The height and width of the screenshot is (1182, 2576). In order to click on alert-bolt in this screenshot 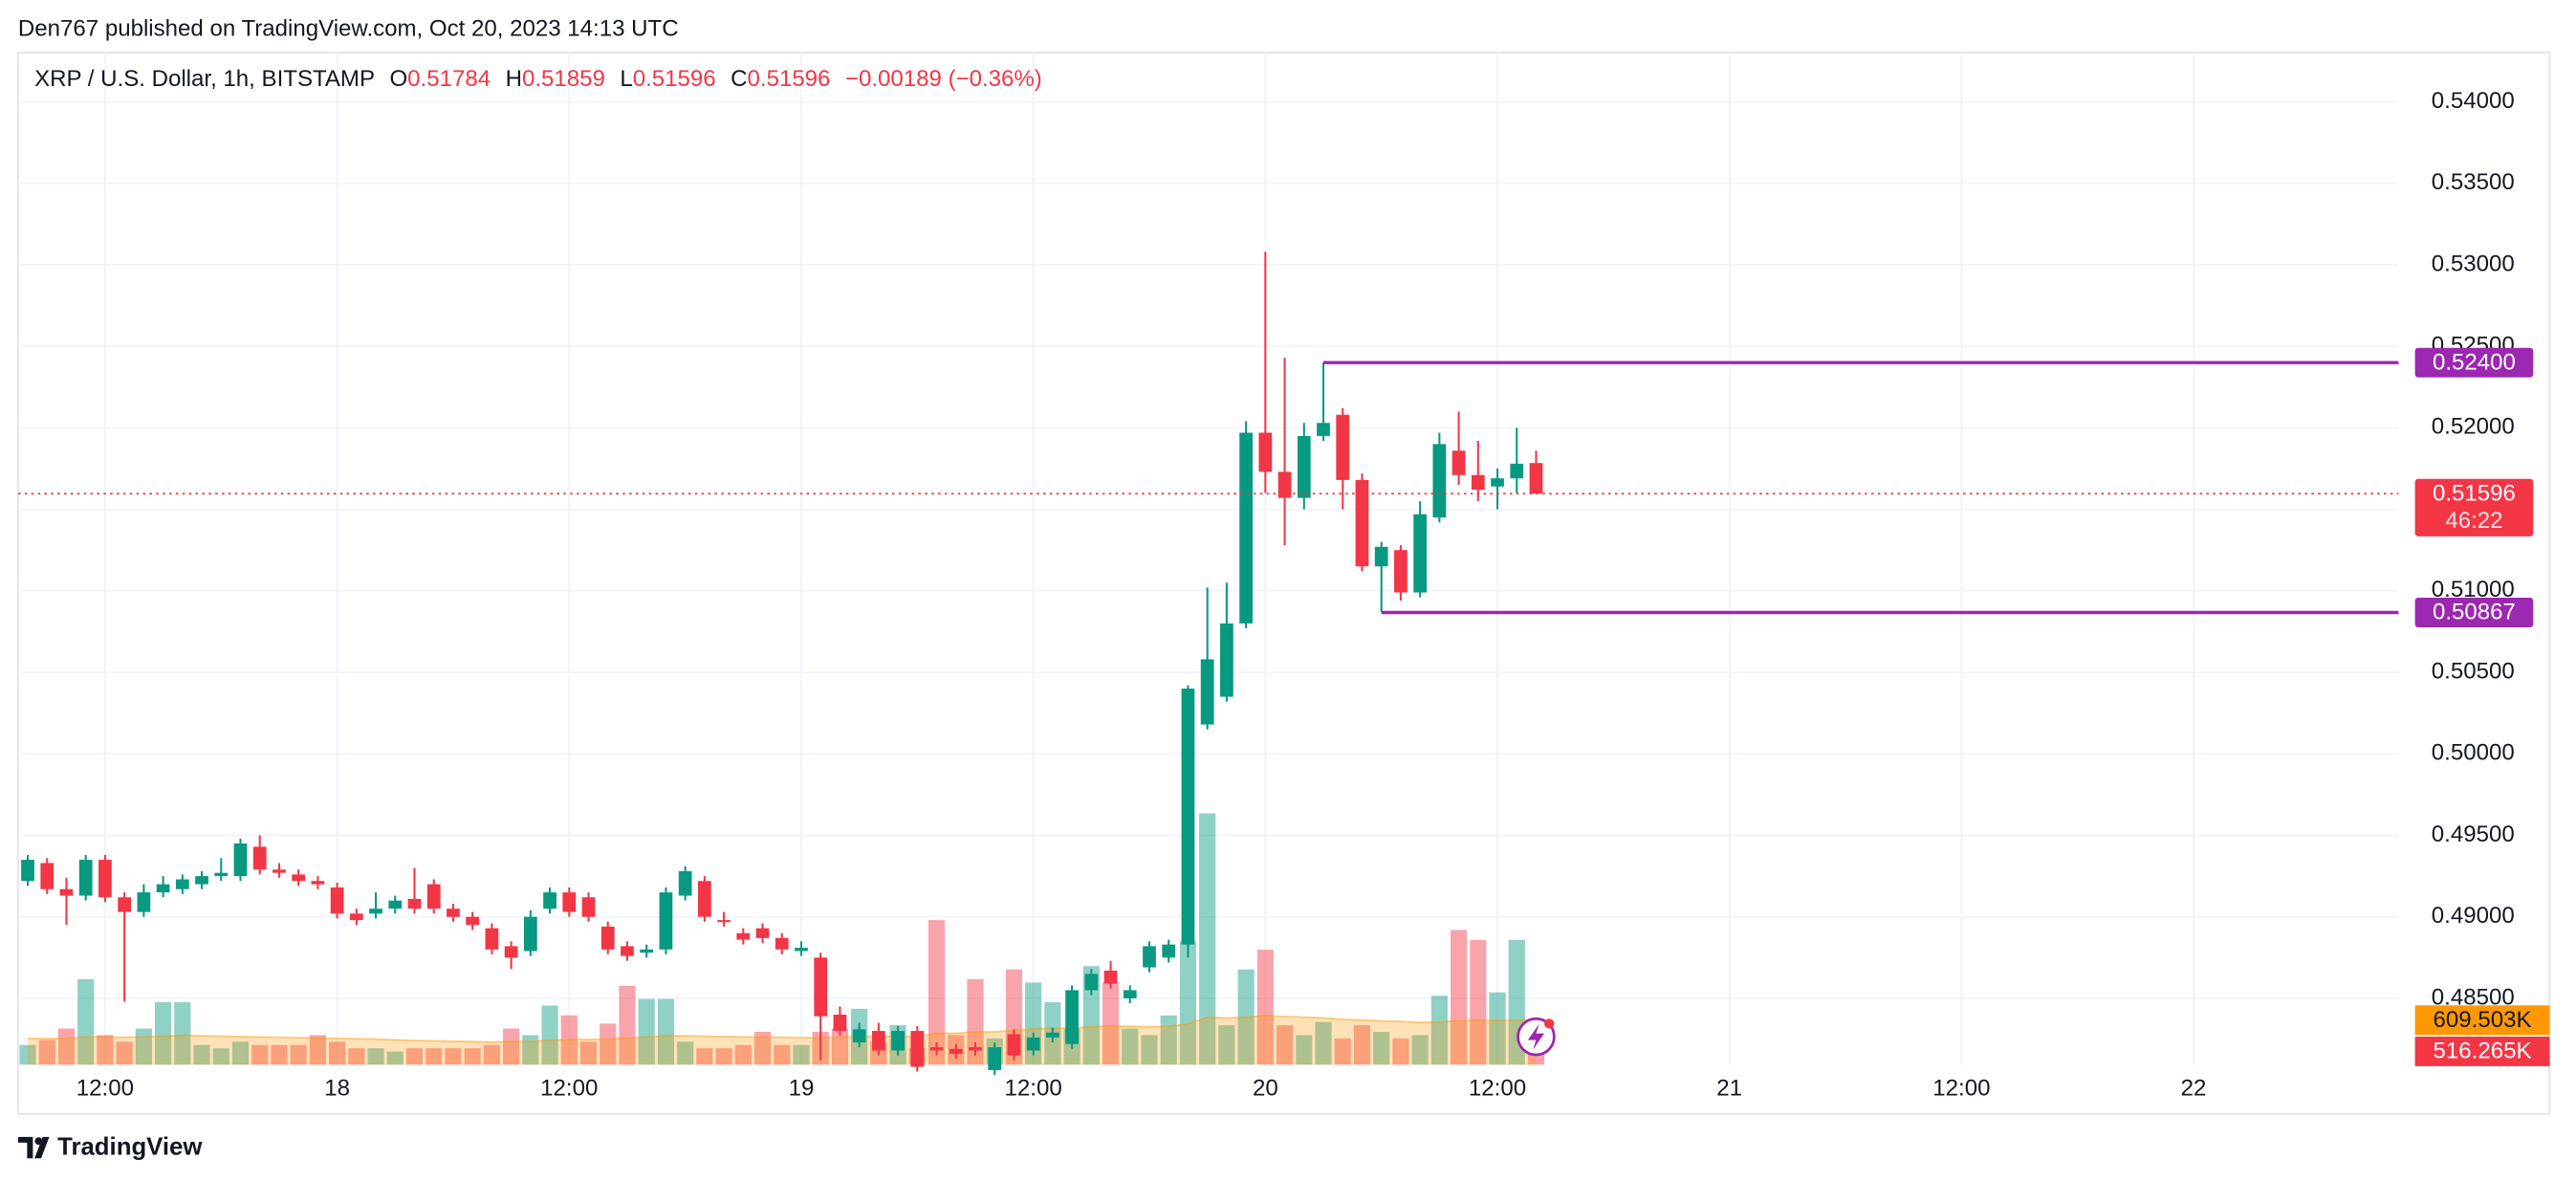, I will do `click(1536, 1036)`.